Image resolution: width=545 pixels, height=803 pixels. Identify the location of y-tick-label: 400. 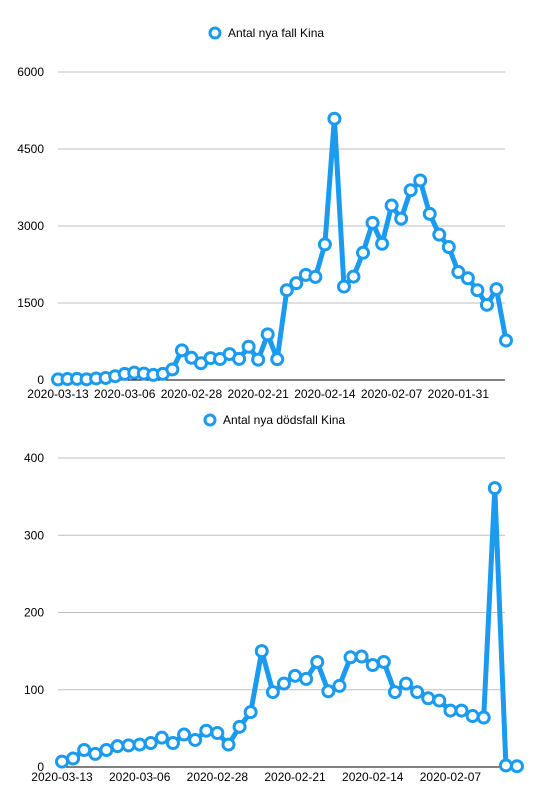
(34, 458).